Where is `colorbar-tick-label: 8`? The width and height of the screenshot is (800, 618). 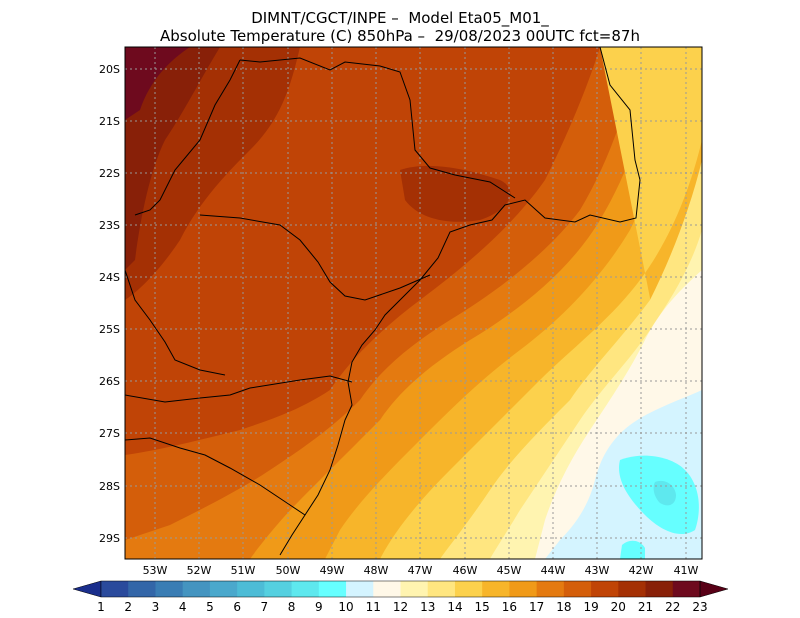
colorbar-tick-label: 8 is located at coordinates (292, 607).